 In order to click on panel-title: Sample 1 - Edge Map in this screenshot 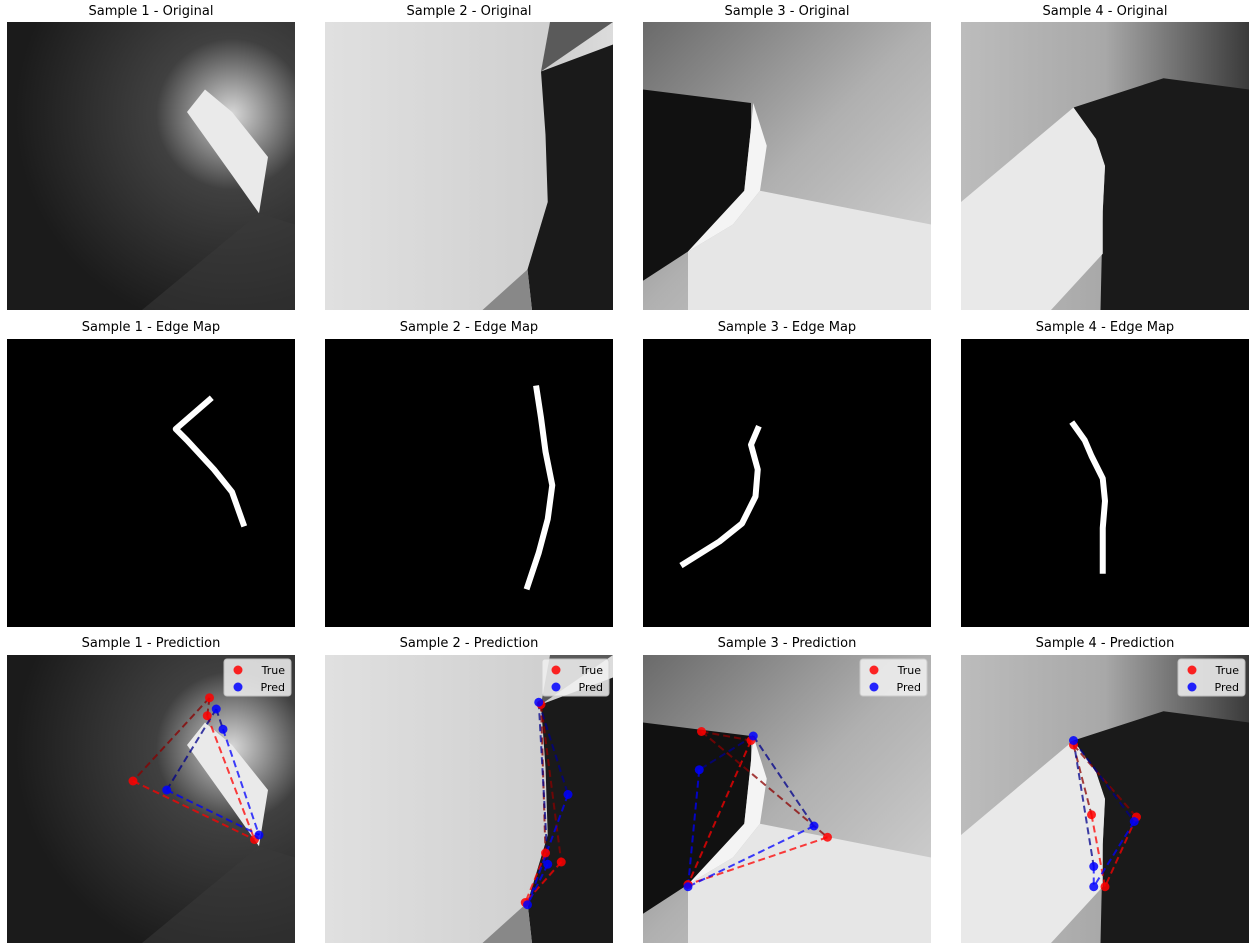, I will do `click(151, 327)`.